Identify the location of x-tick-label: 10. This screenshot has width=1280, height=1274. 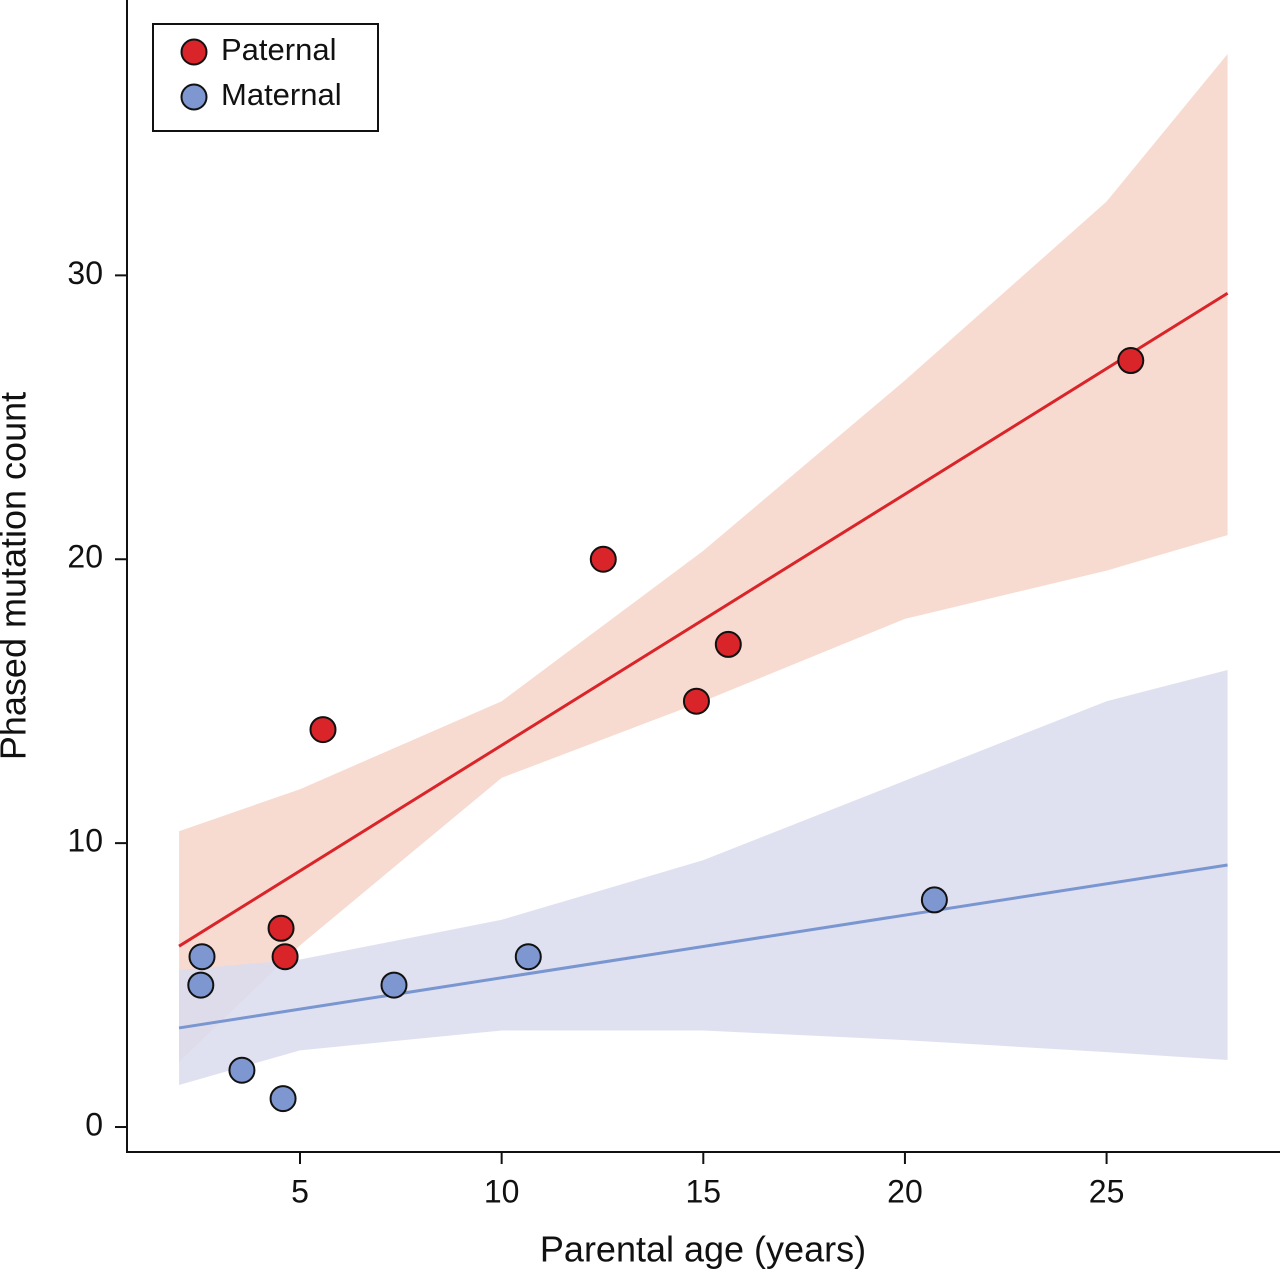
(502, 1191).